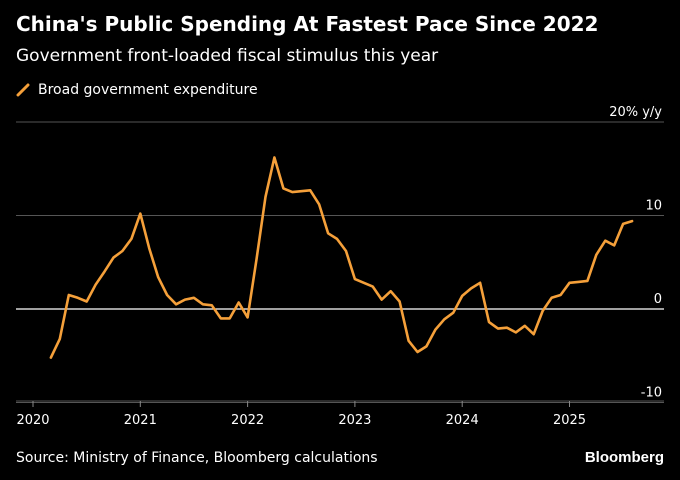 Image resolution: width=680 pixels, height=480 pixels. What do you see at coordinates (624, 457) in the screenshot?
I see `bloomberg-logo: Bloomberg` at bounding box center [624, 457].